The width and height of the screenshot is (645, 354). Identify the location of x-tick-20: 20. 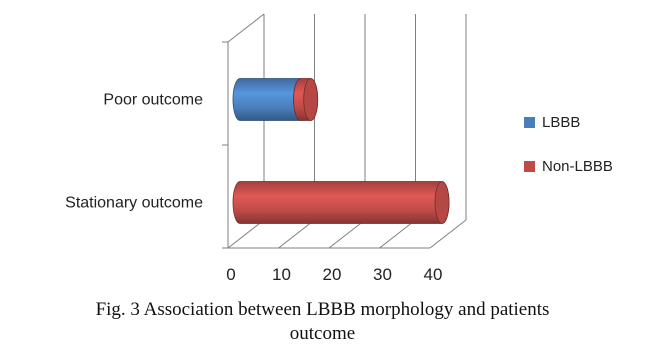
(332, 274).